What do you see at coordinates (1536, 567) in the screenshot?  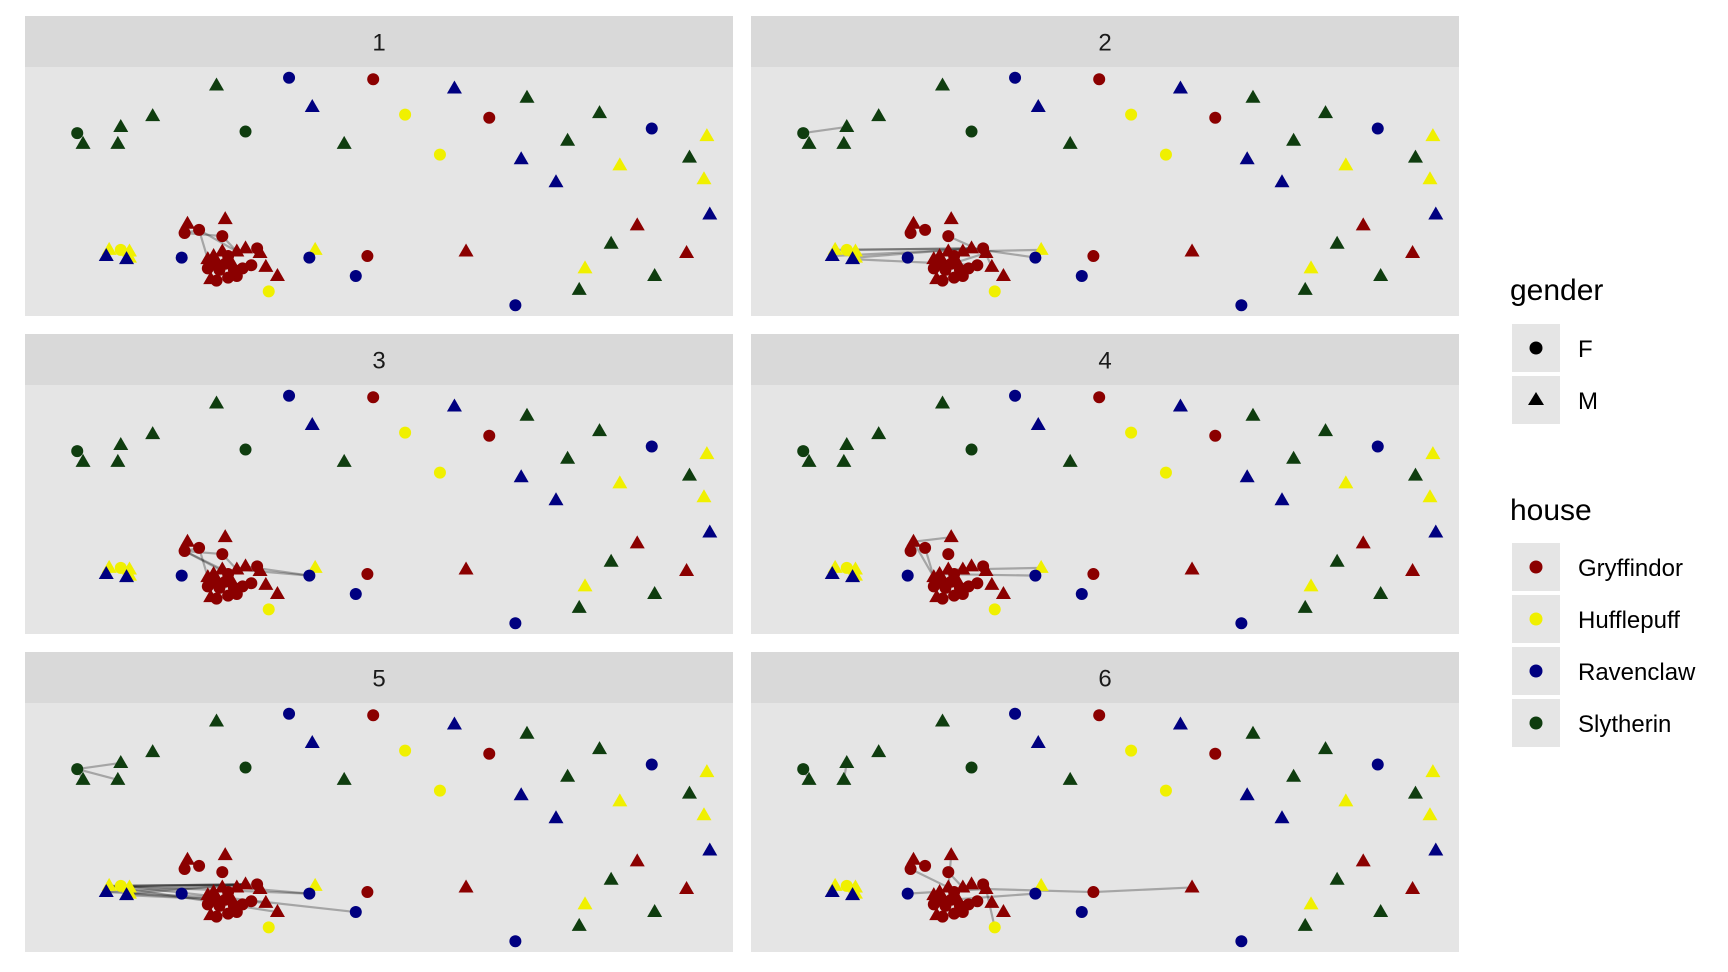 I see `legend-house-color-key` at bounding box center [1536, 567].